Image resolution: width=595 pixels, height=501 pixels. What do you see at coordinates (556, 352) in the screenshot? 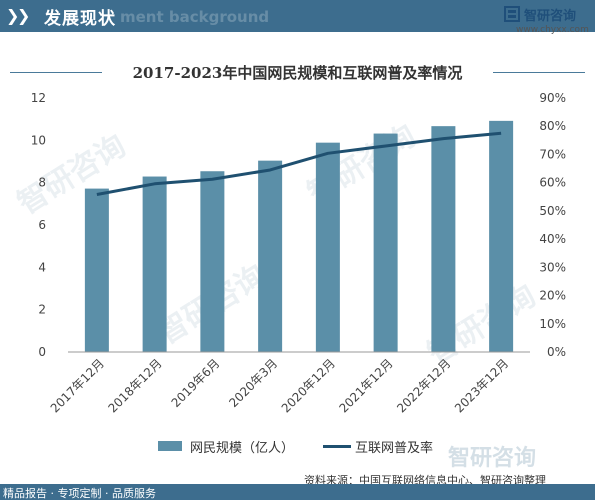
I see `y-right-tick-label: 0%` at bounding box center [556, 352].